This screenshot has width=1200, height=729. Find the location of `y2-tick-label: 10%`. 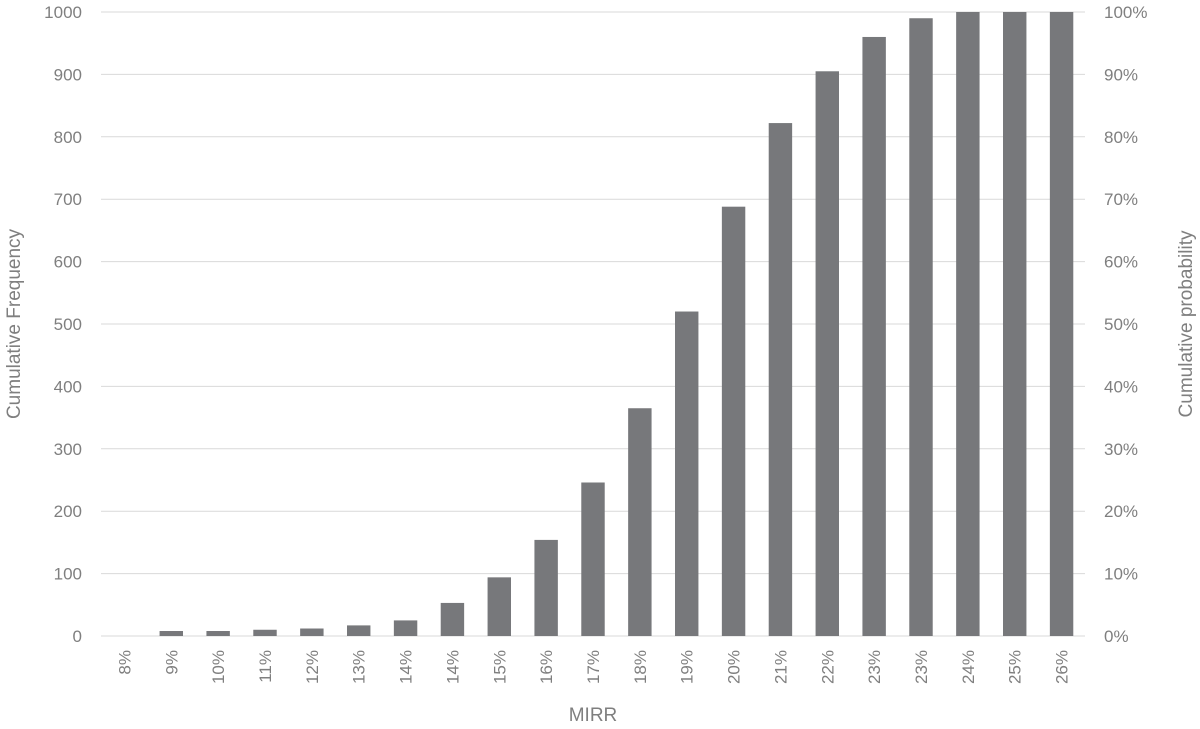

y2-tick-label: 10% is located at coordinates (1121, 574).